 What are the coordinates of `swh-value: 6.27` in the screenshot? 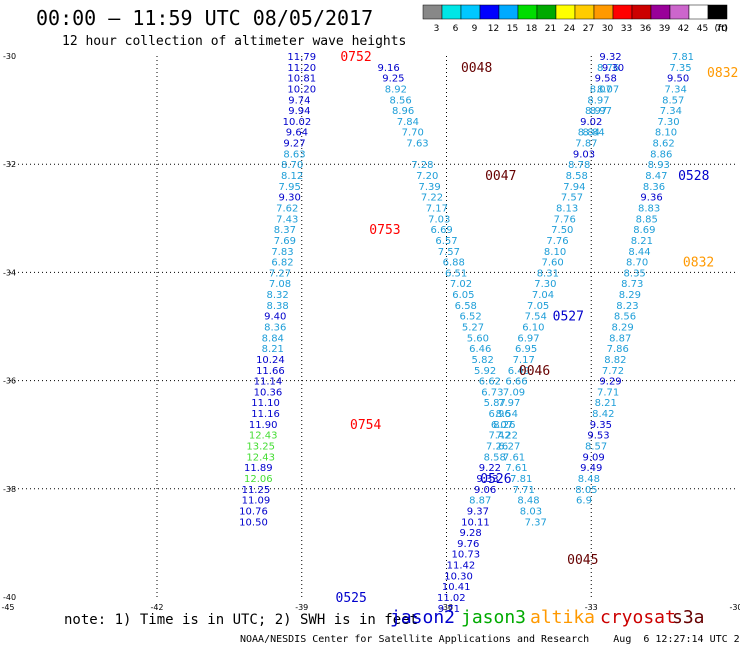 It's located at (509, 447).